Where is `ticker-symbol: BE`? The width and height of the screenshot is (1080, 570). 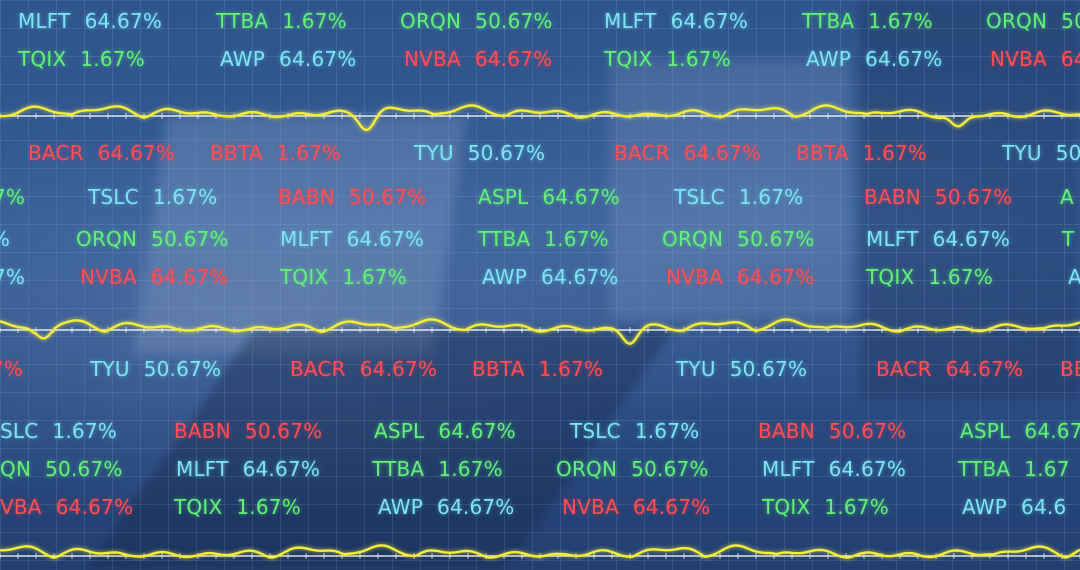 ticker-symbol: BE is located at coordinates (1070, 369).